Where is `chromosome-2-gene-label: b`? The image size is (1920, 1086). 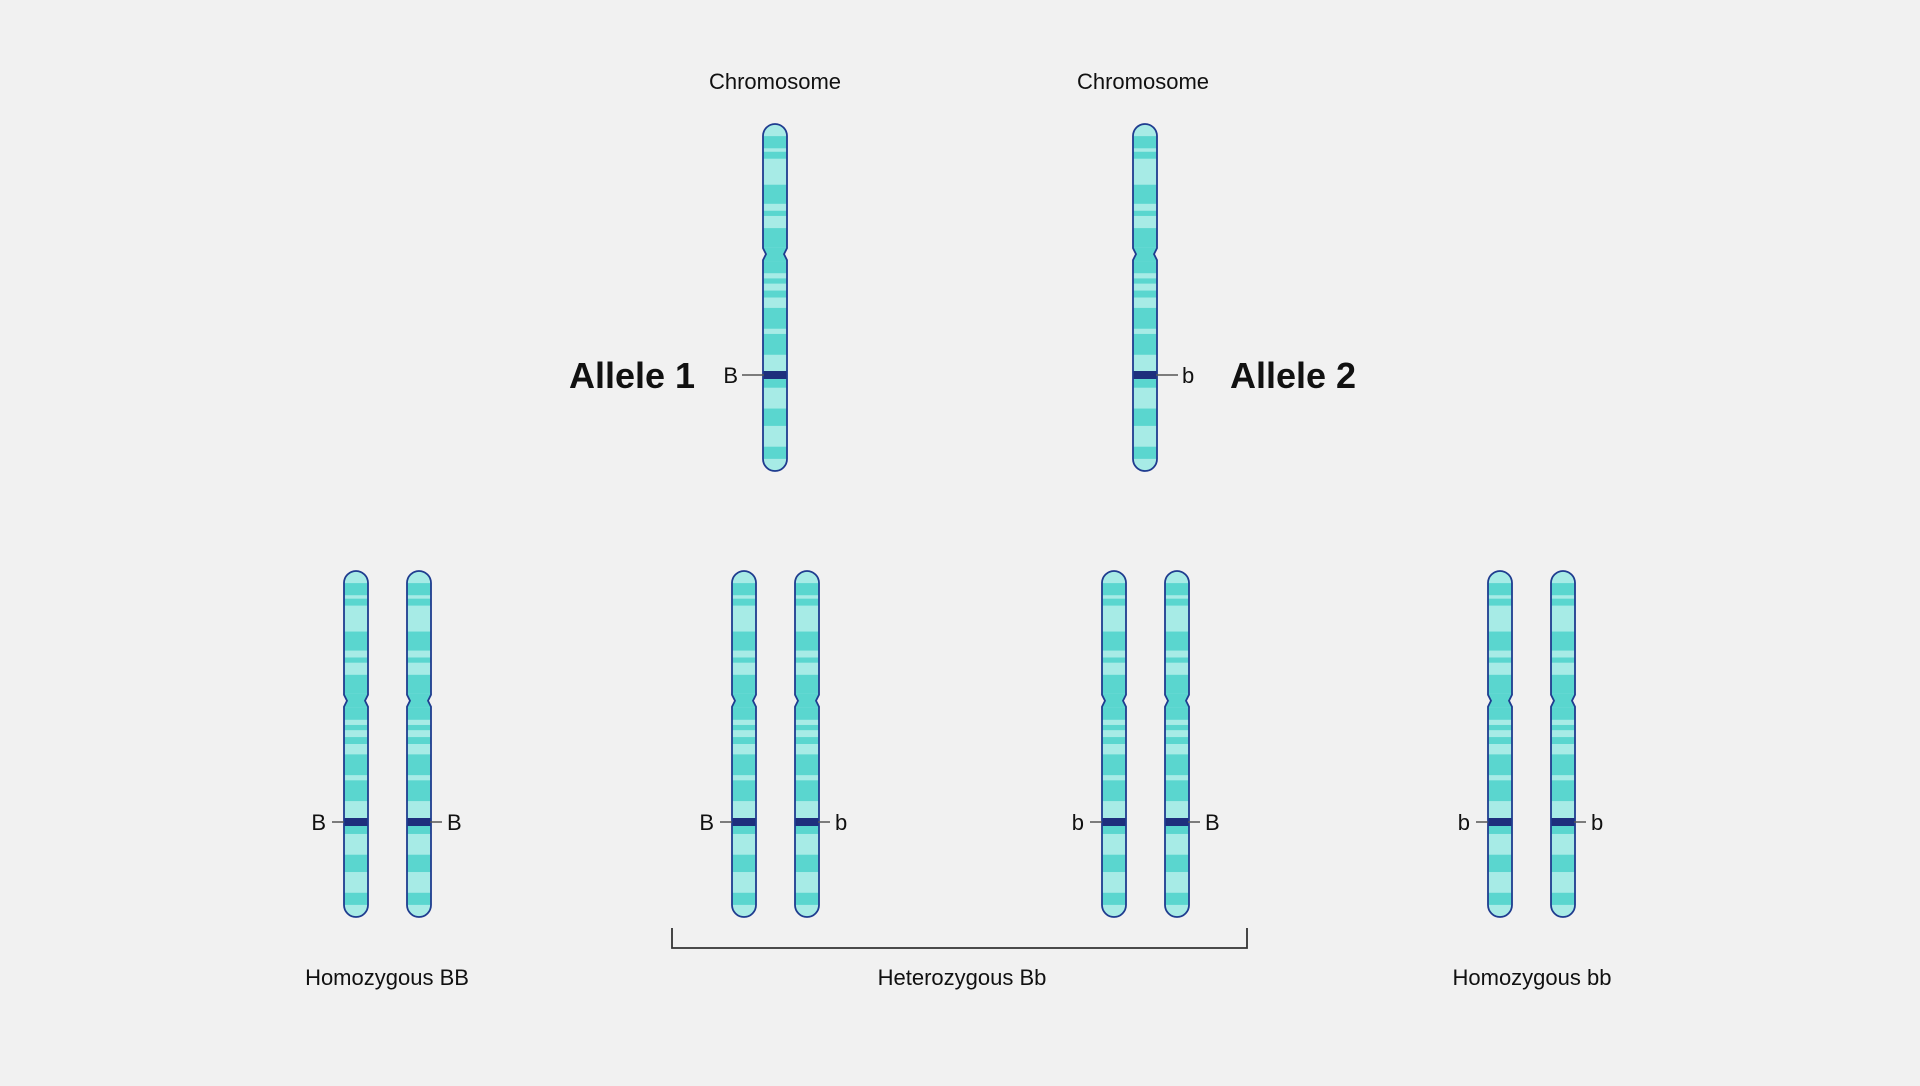
chromosome-2-gene-label: b is located at coordinates (1188, 375).